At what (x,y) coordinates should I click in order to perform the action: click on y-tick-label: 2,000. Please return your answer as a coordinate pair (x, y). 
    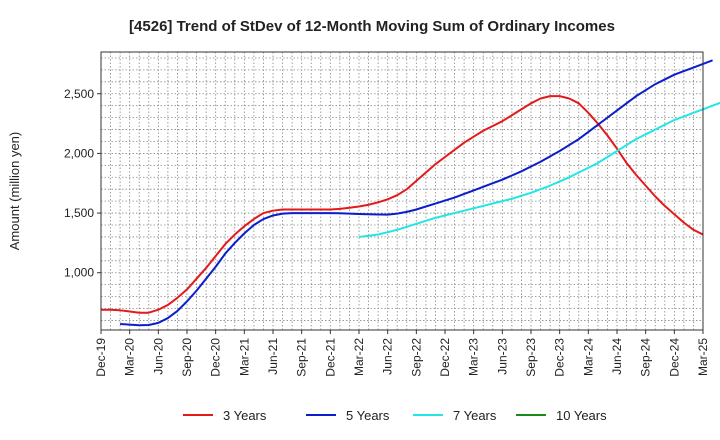
    Looking at the image, I should click on (79, 153).